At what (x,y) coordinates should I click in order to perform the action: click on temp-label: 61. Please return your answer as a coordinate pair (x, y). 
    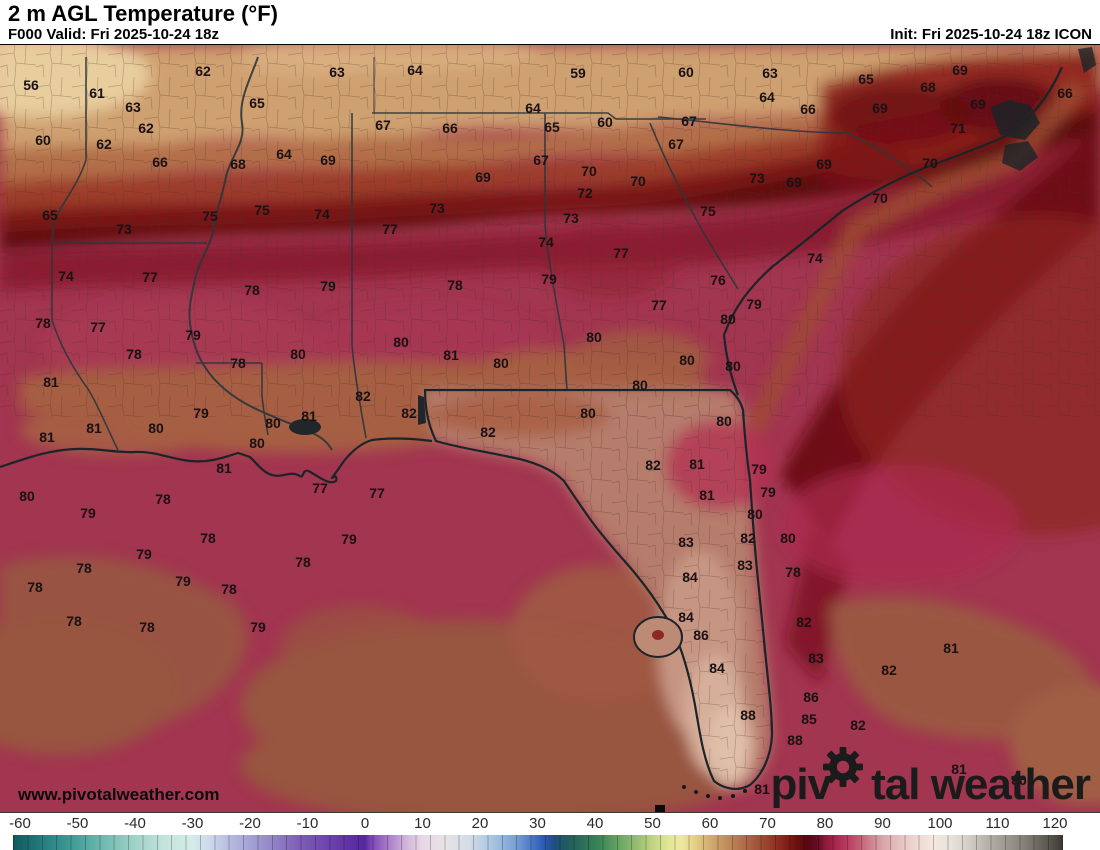
    Looking at the image, I should click on (97, 93).